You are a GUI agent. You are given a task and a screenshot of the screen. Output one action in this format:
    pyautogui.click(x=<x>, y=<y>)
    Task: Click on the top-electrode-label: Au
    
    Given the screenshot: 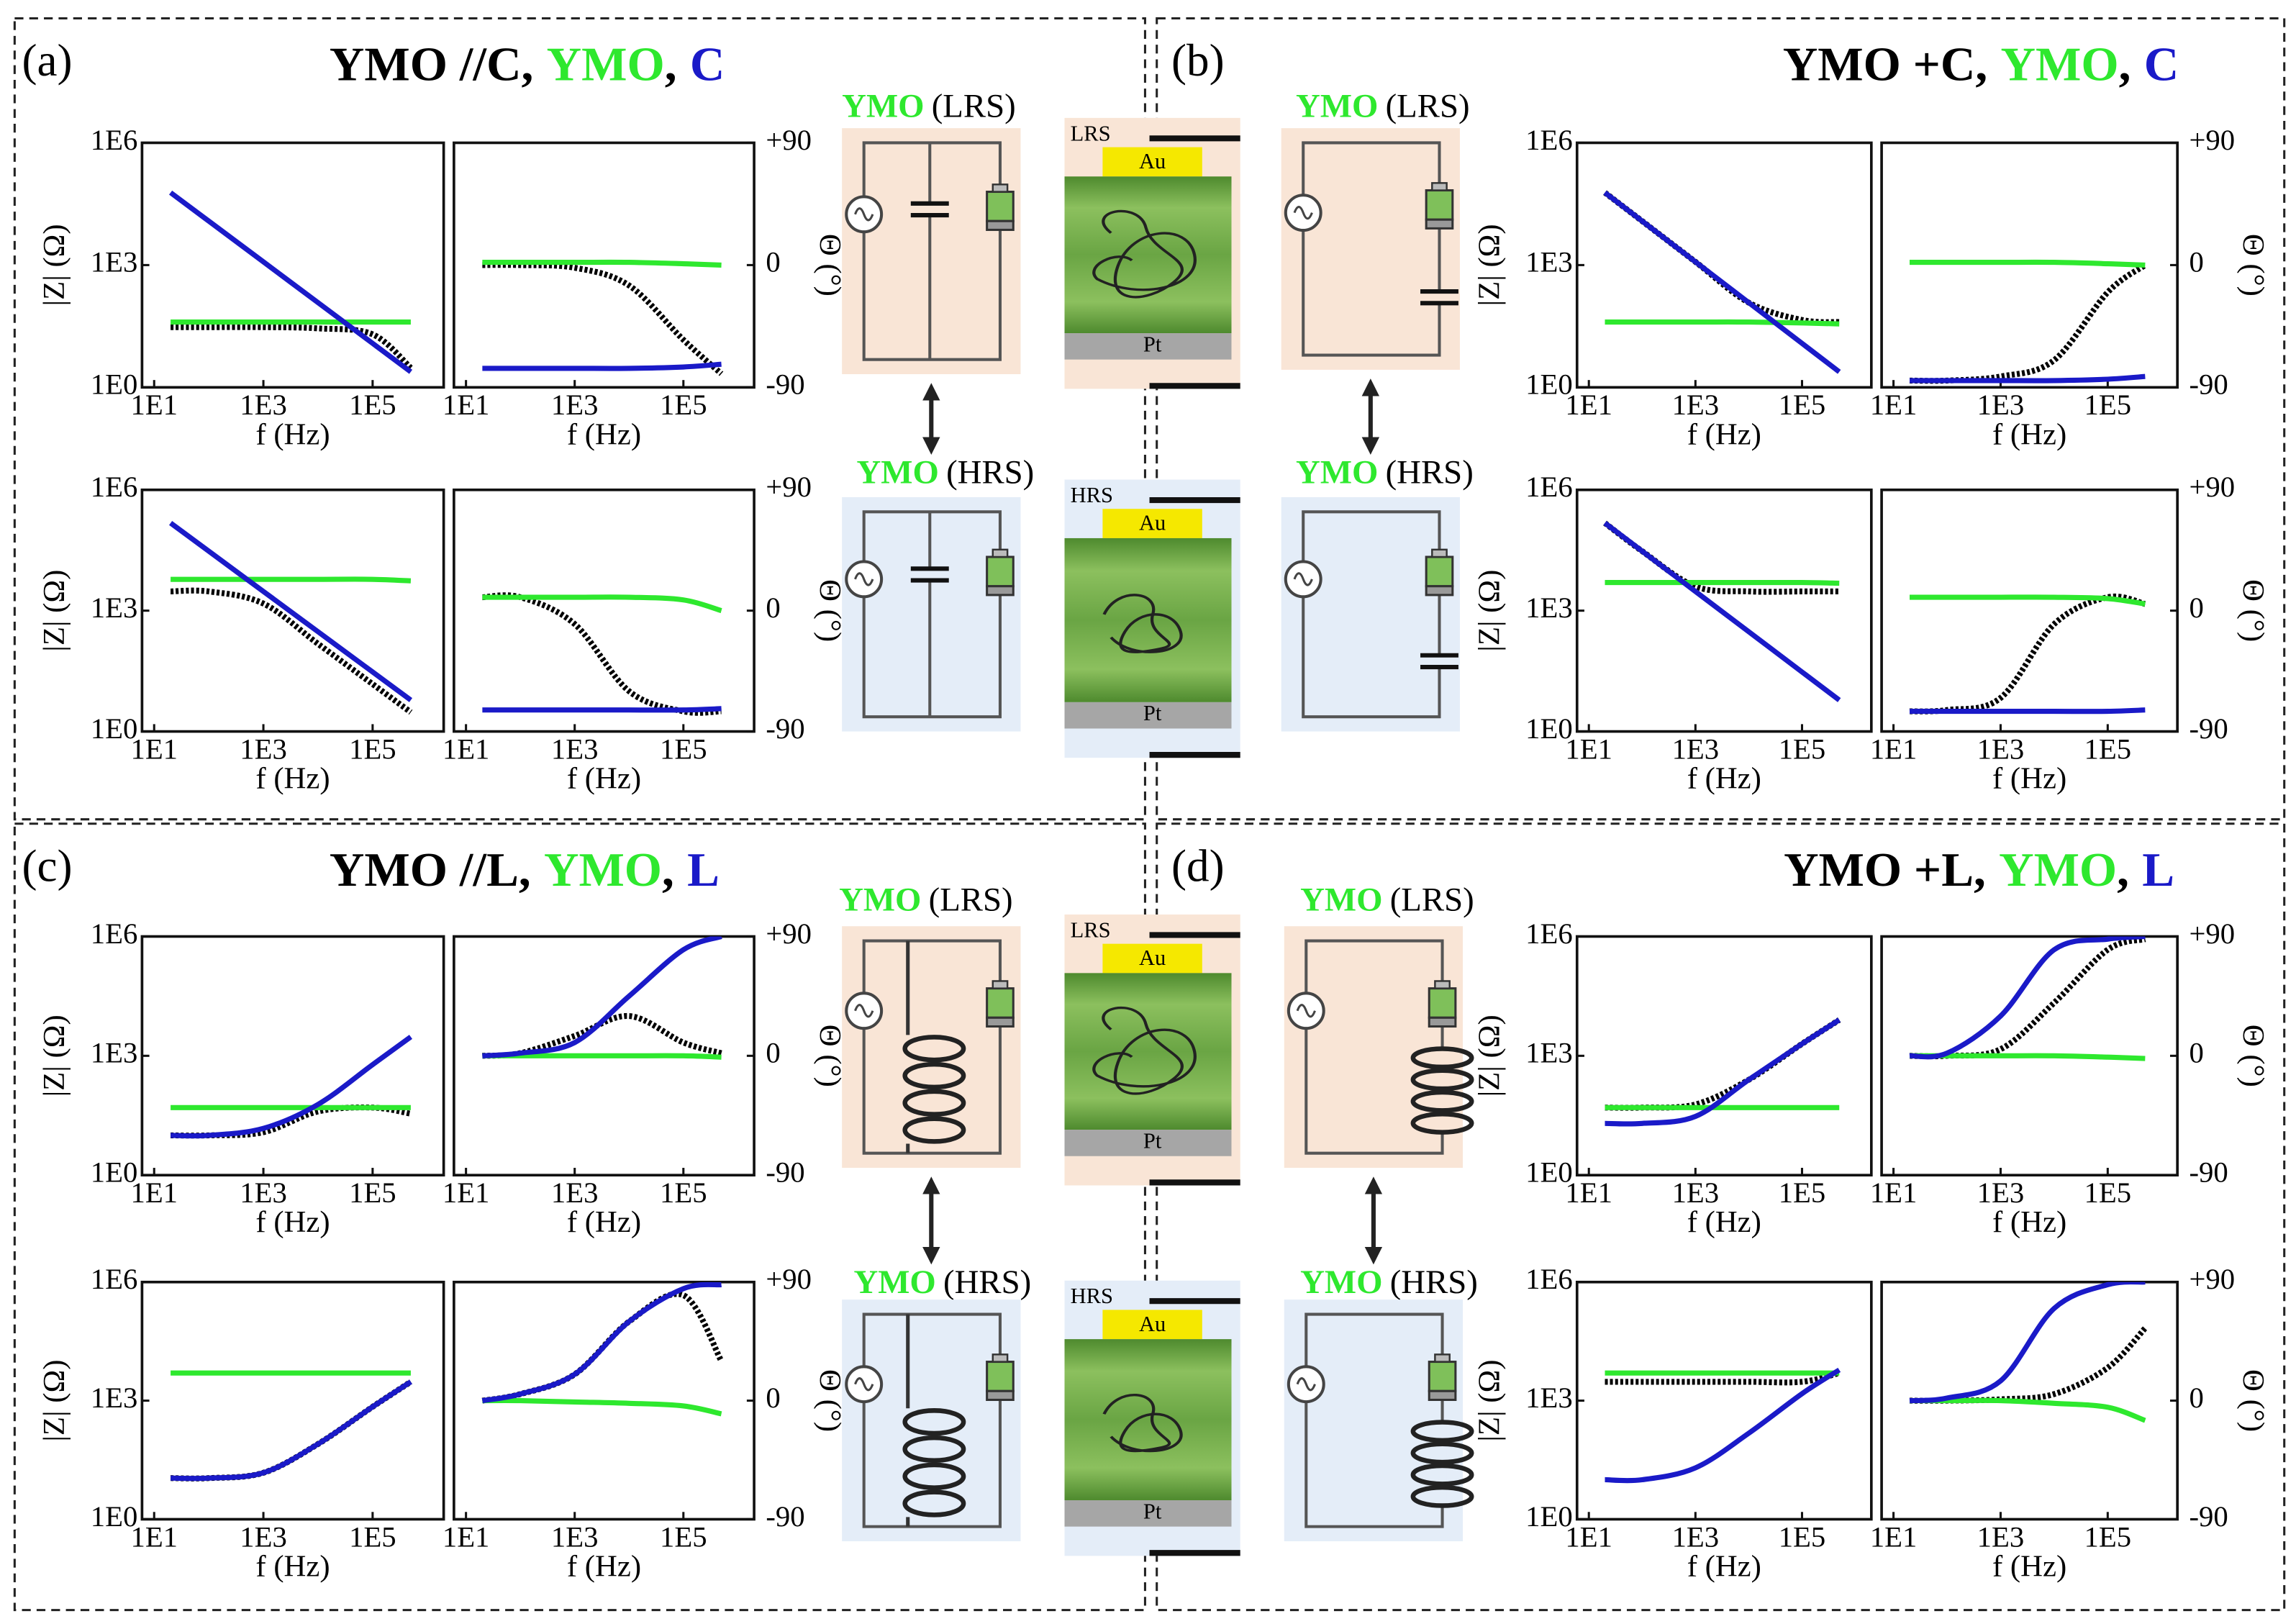 What is the action you would take?
    pyautogui.click(x=1152, y=161)
    